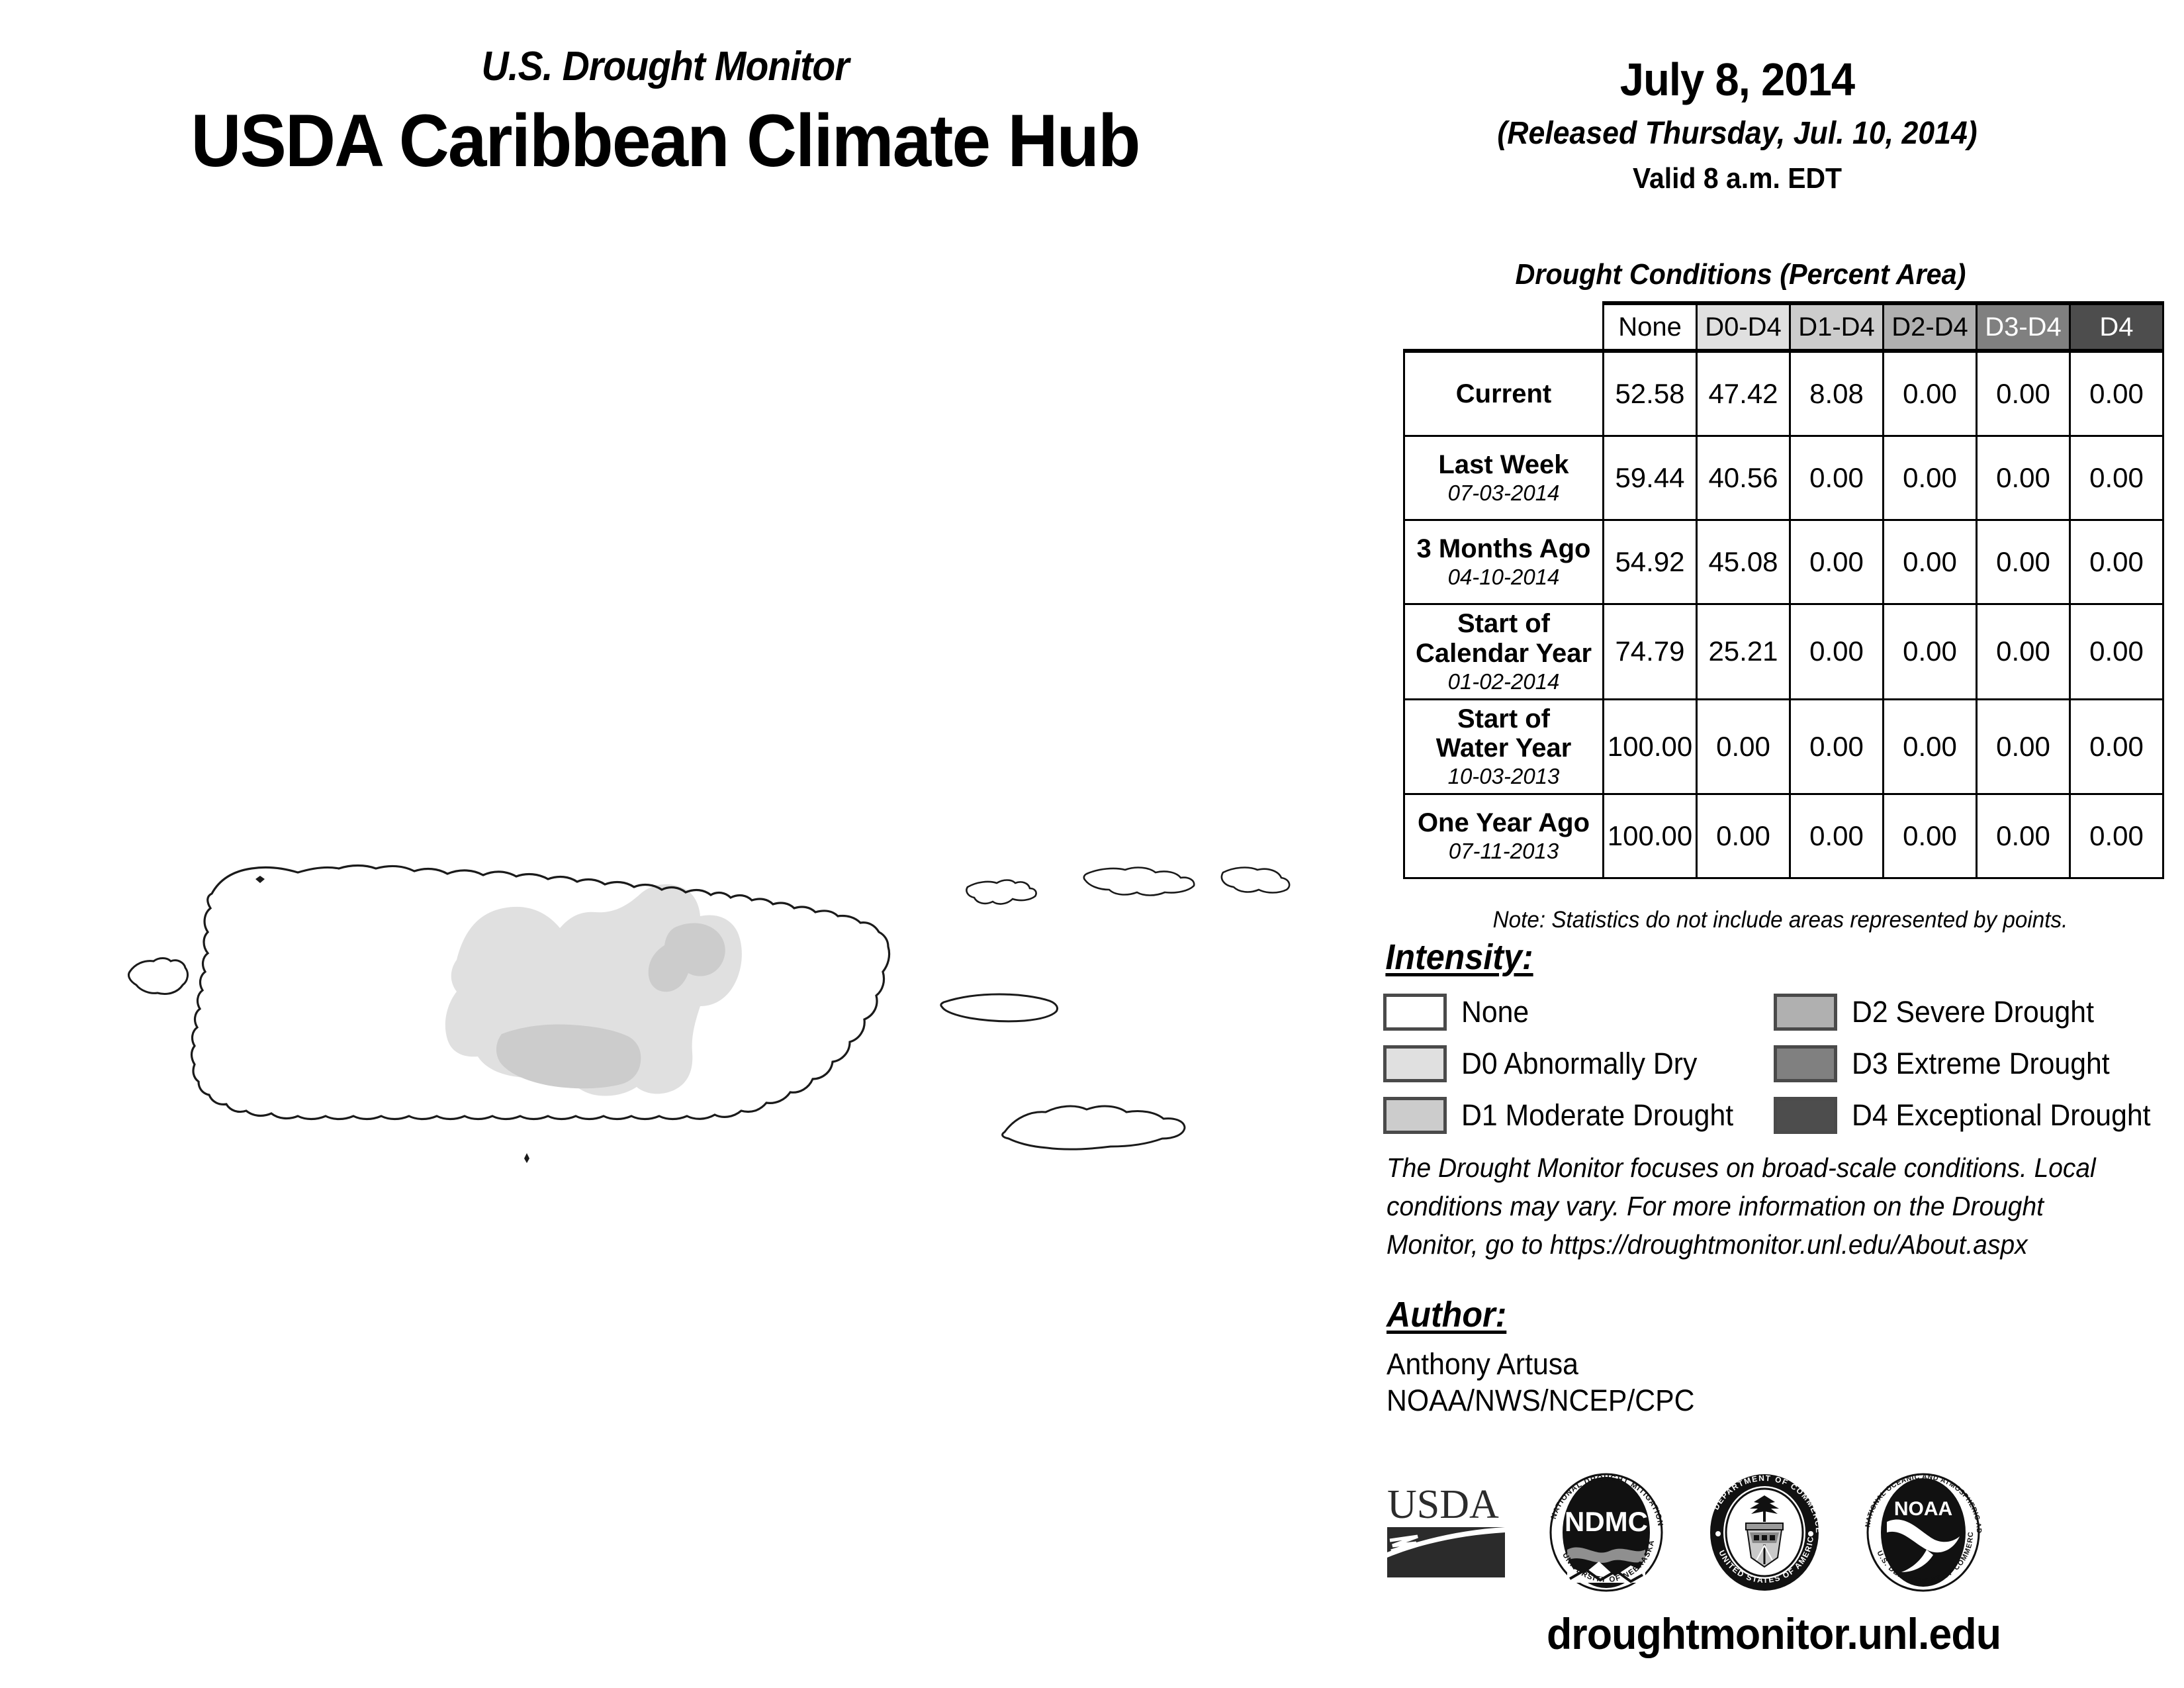  What do you see at coordinates (1650, 562) in the screenshot?
I see `cell-none: 54.92` at bounding box center [1650, 562].